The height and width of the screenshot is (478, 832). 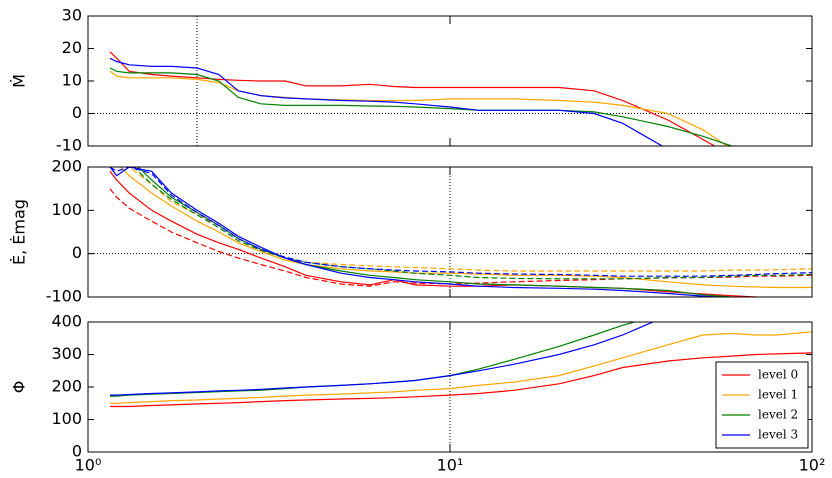 What do you see at coordinates (72, 15) in the screenshot?
I see `y-tick-label: 30` at bounding box center [72, 15].